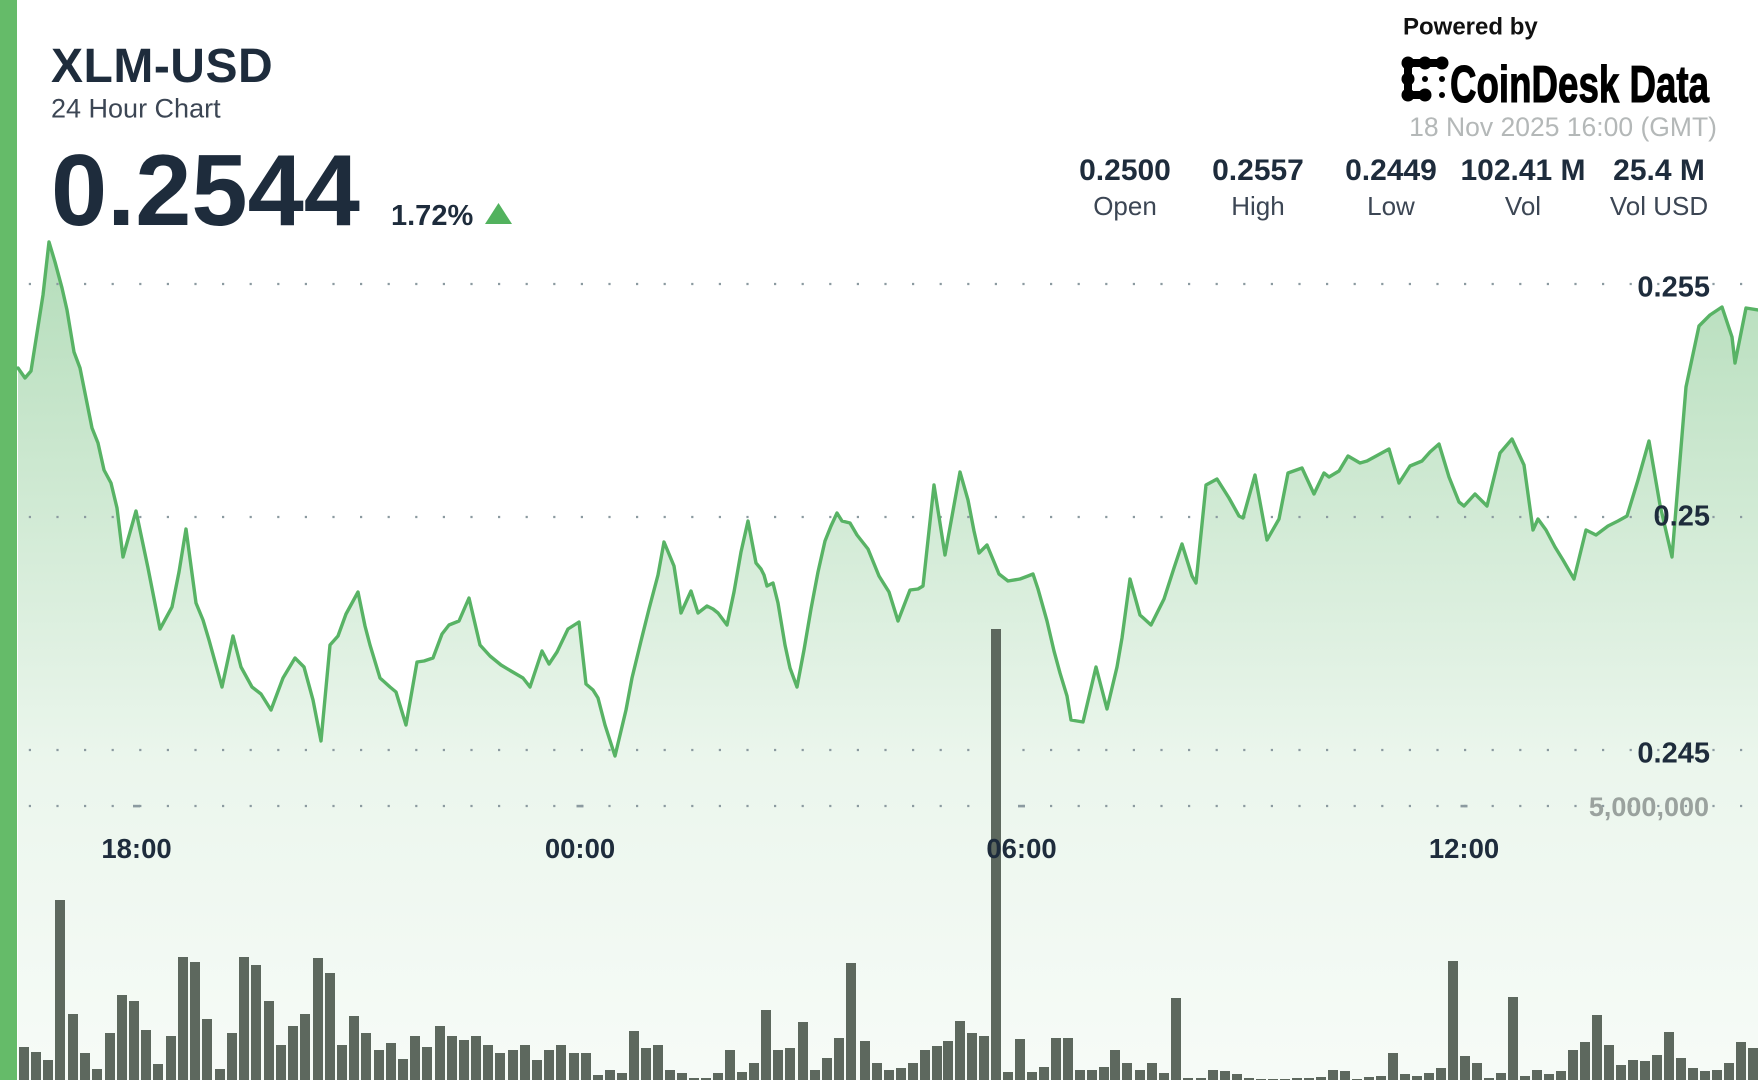 The height and width of the screenshot is (1080, 1758). Describe the element at coordinates (1659, 206) in the screenshot. I see `svg-text: Vol USD` at that location.